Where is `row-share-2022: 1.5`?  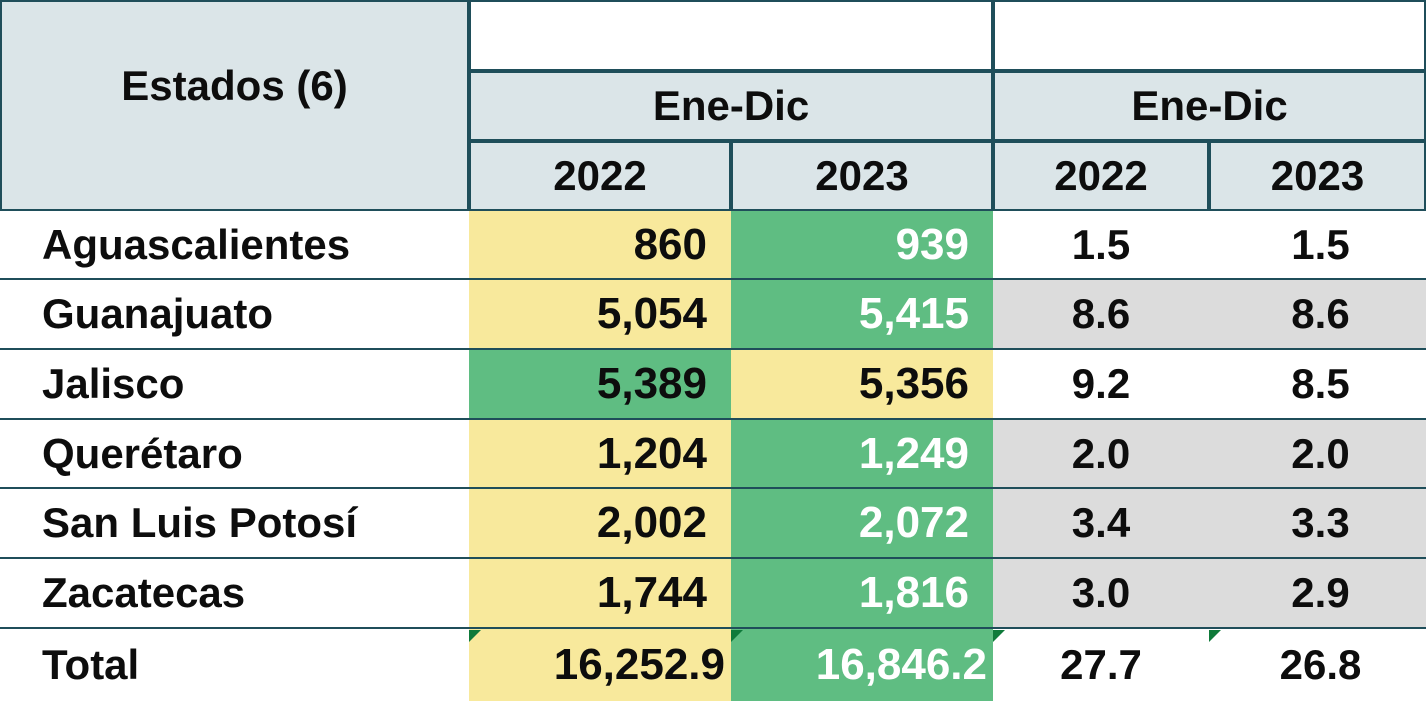
row-share-2022: 1.5 is located at coordinates (1101, 245).